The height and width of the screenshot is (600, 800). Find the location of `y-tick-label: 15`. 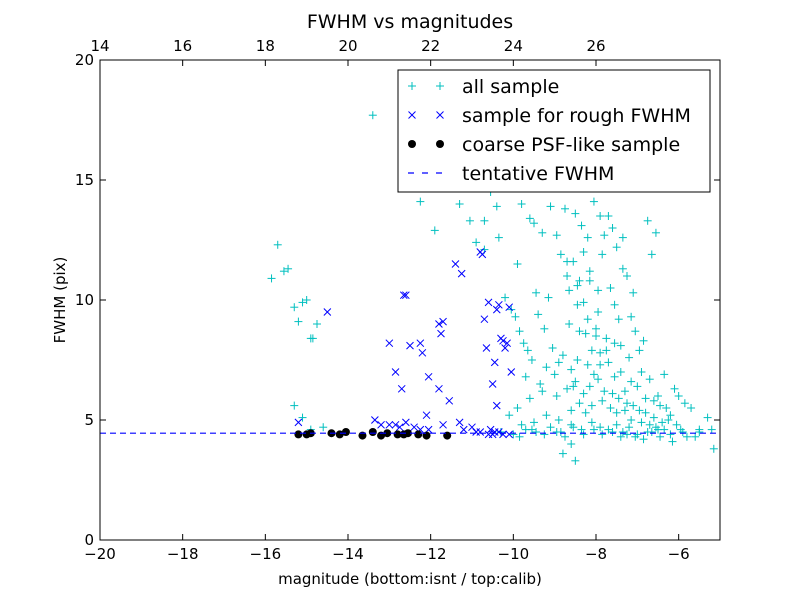

y-tick-label: 15 is located at coordinates (84, 180).